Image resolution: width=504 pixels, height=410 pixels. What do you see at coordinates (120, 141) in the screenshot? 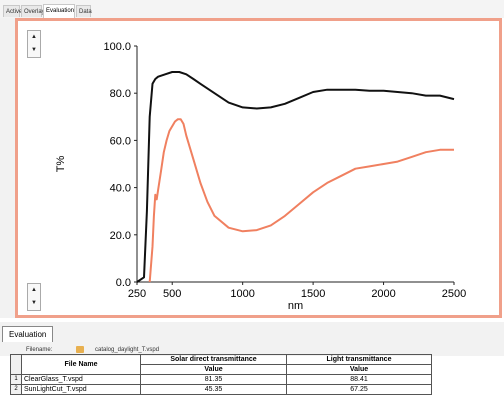
I see `y-tick-label: 60.0` at bounding box center [120, 141].